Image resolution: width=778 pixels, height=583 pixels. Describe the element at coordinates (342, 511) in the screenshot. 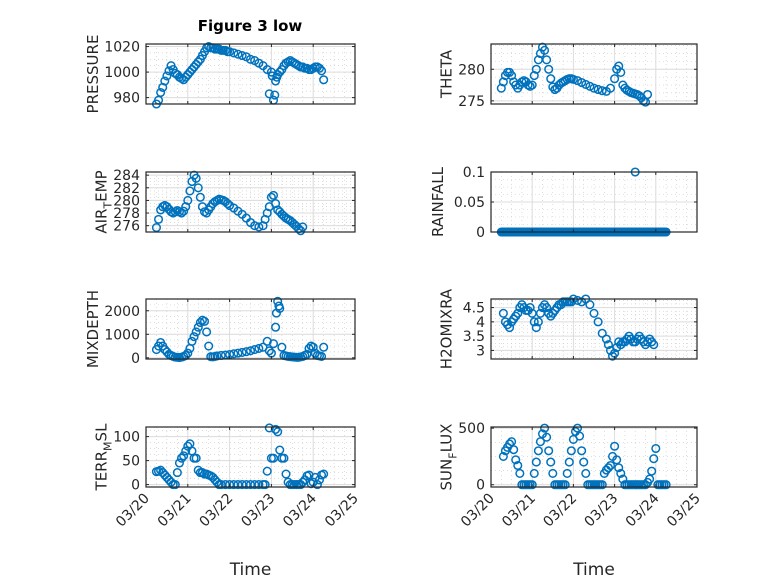

I see `chart-terr_msl-xtick-label: 03/25` at that location.